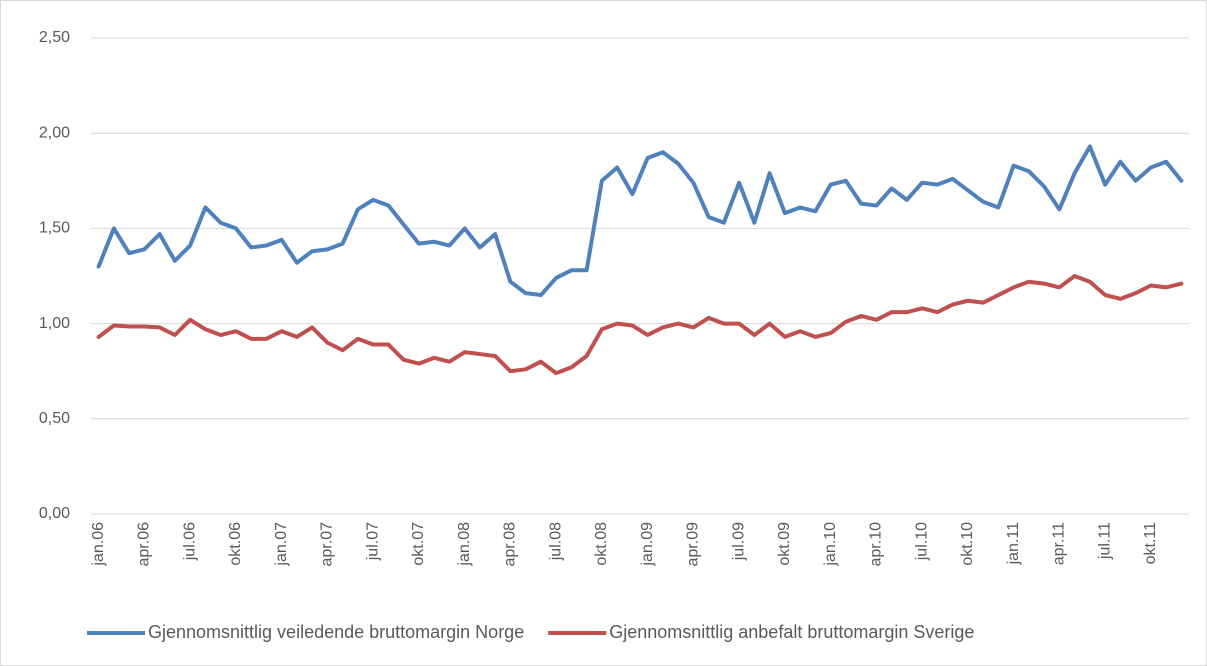 The width and height of the screenshot is (1207, 666). Describe the element at coordinates (693, 544) in the screenshot. I see `x-tick-label: apr.09` at that location.